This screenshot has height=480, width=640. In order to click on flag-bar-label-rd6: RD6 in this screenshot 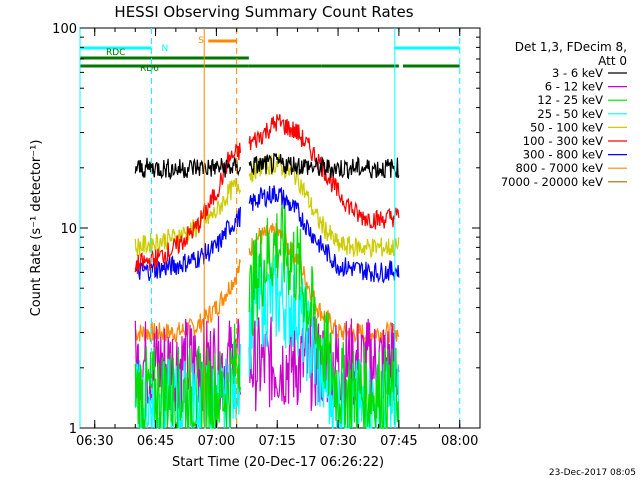, I will do `click(149, 69)`.